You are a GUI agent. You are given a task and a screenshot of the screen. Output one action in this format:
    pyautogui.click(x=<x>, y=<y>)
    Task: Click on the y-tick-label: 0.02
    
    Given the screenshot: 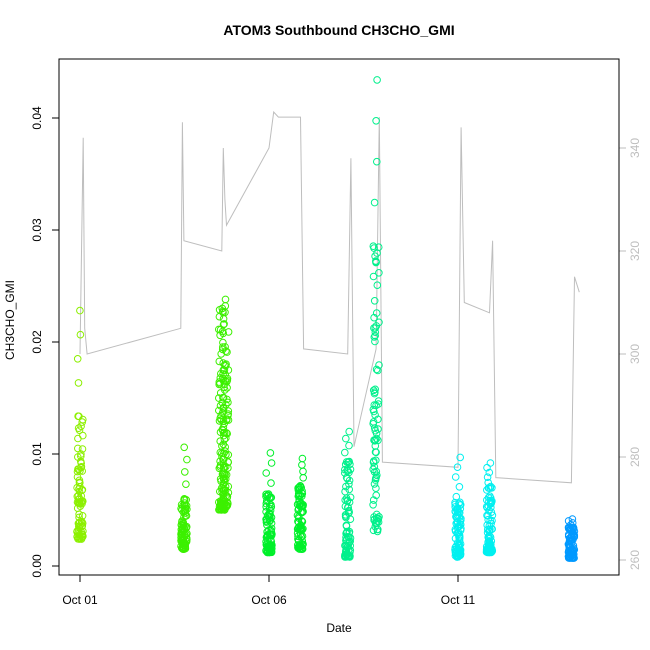 What is the action you would take?
    pyautogui.click(x=37, y=342)
    